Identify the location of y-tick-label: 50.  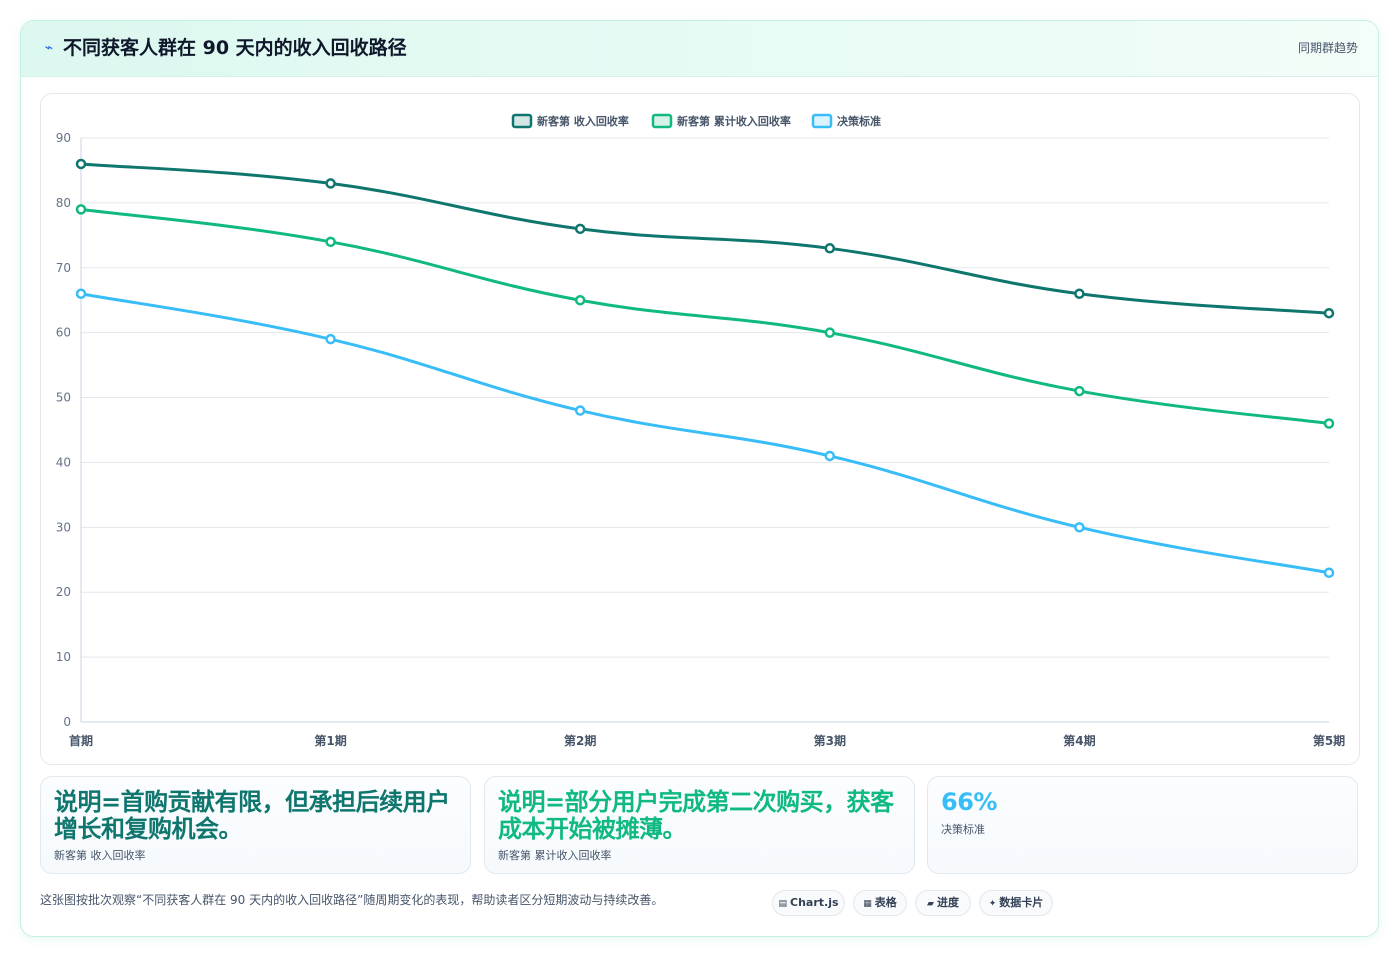
(63, 398).